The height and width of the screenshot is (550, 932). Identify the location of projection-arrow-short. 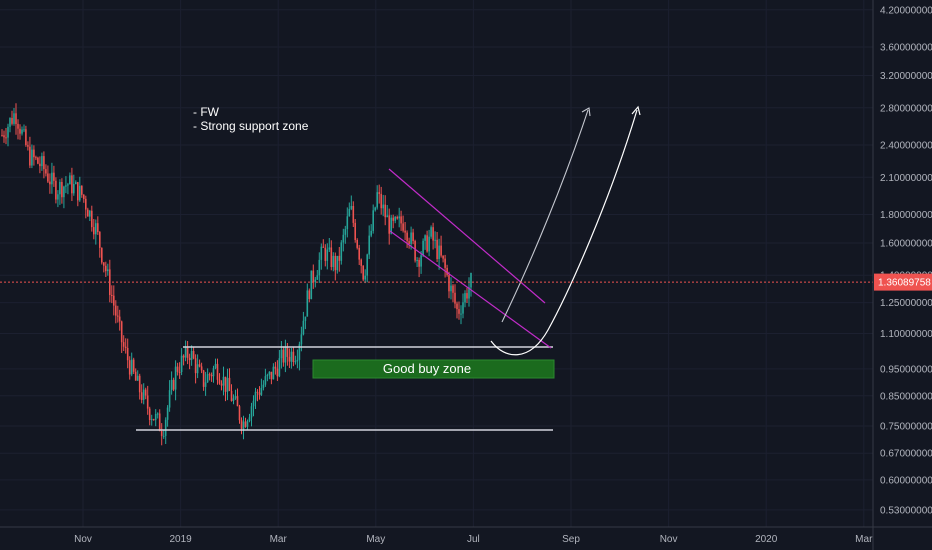
(545, 216).